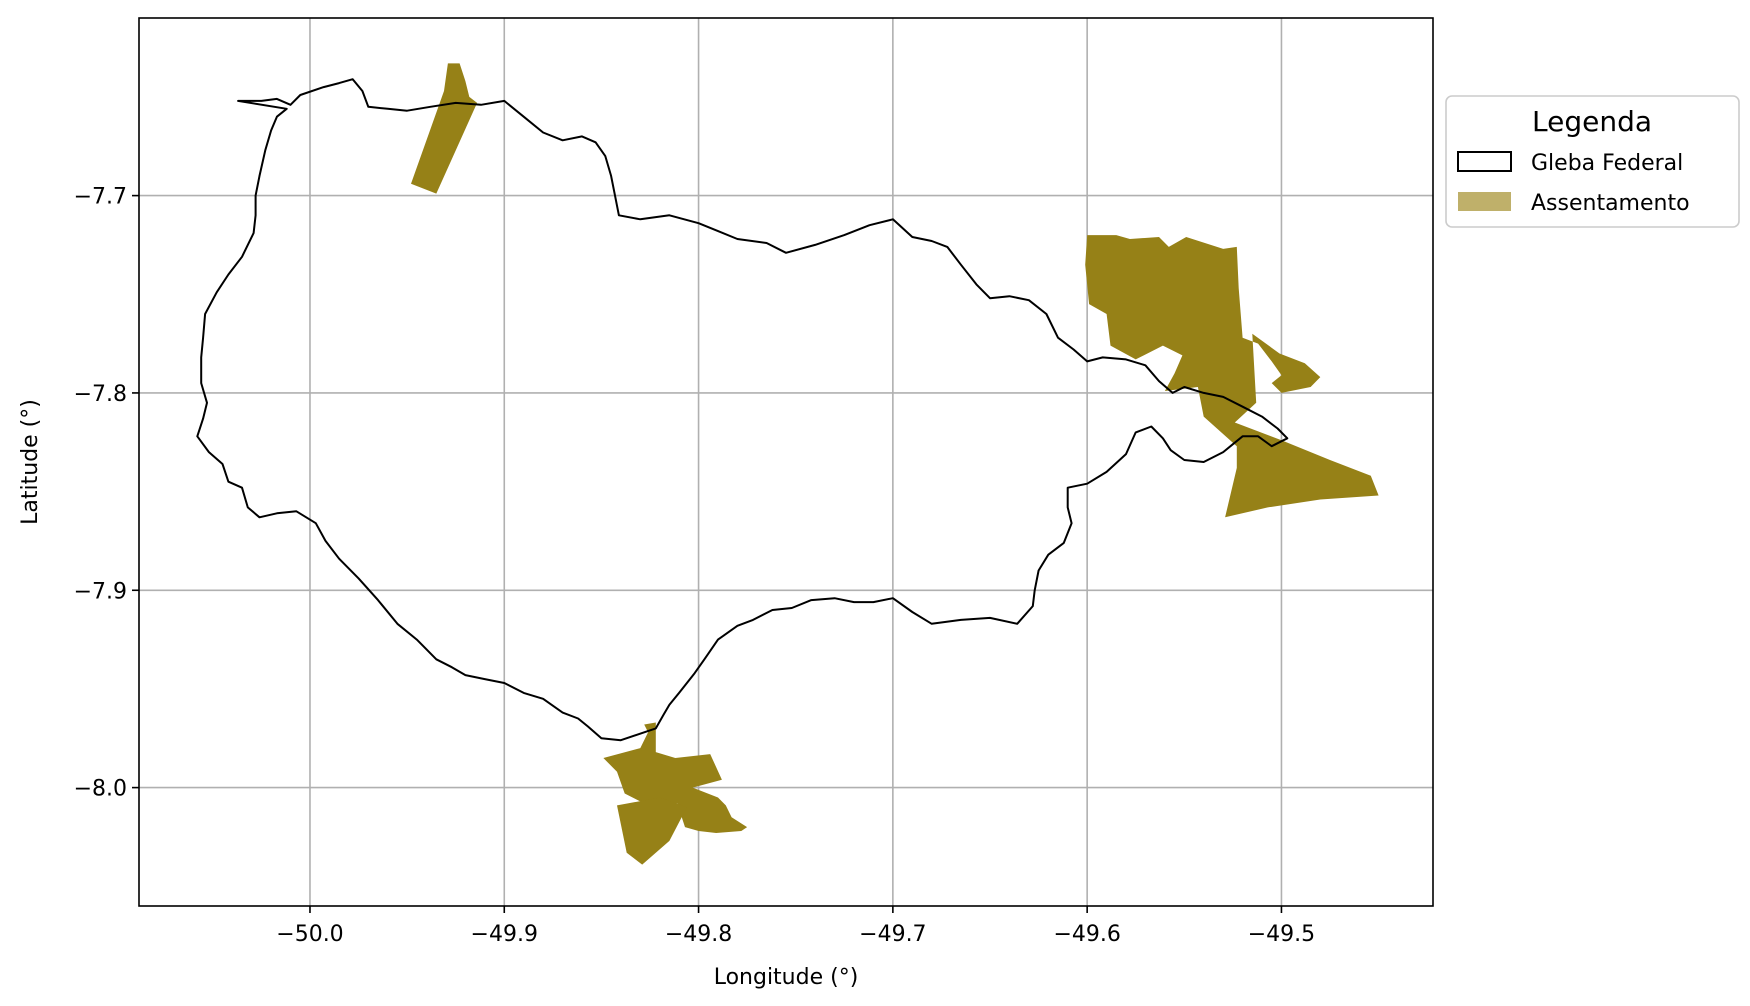 The width and height of the screenshot is (1750, 1006). What do you see at coordinates (698, 934) in the screenshot?
I see `x-tick-label: −49.8` at bounding box center [698, 934].